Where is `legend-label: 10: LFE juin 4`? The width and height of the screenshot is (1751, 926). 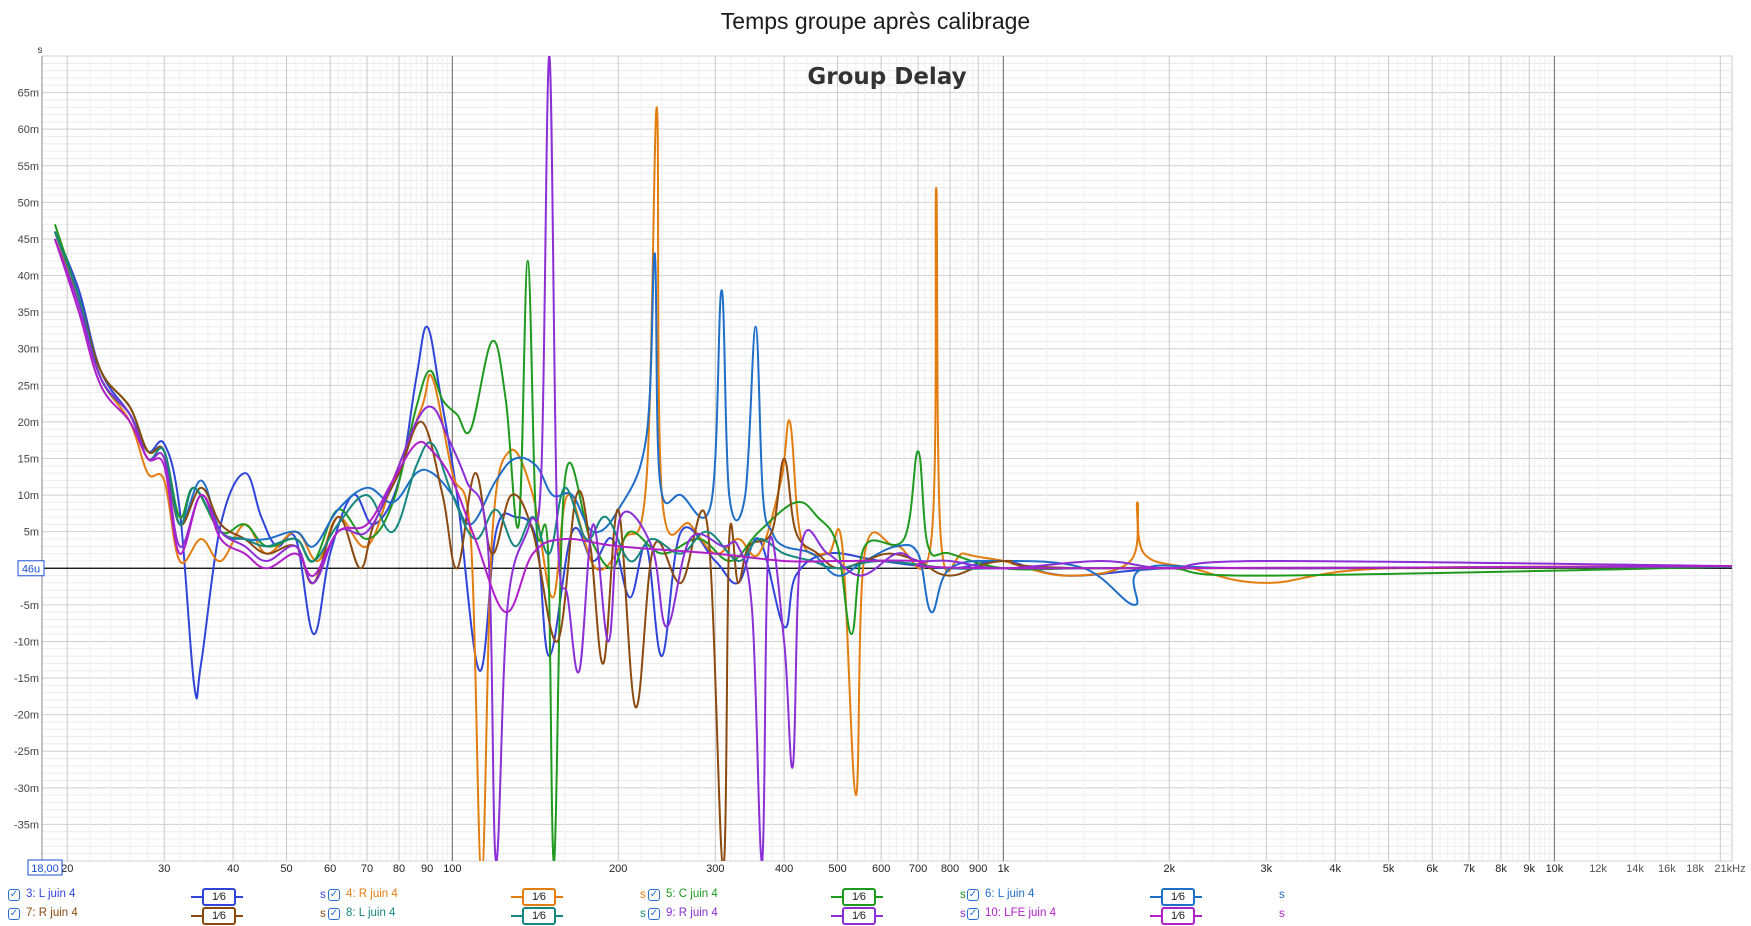
legend-label: 10: LFE juin 4 is located at coordinates (1020, 913).